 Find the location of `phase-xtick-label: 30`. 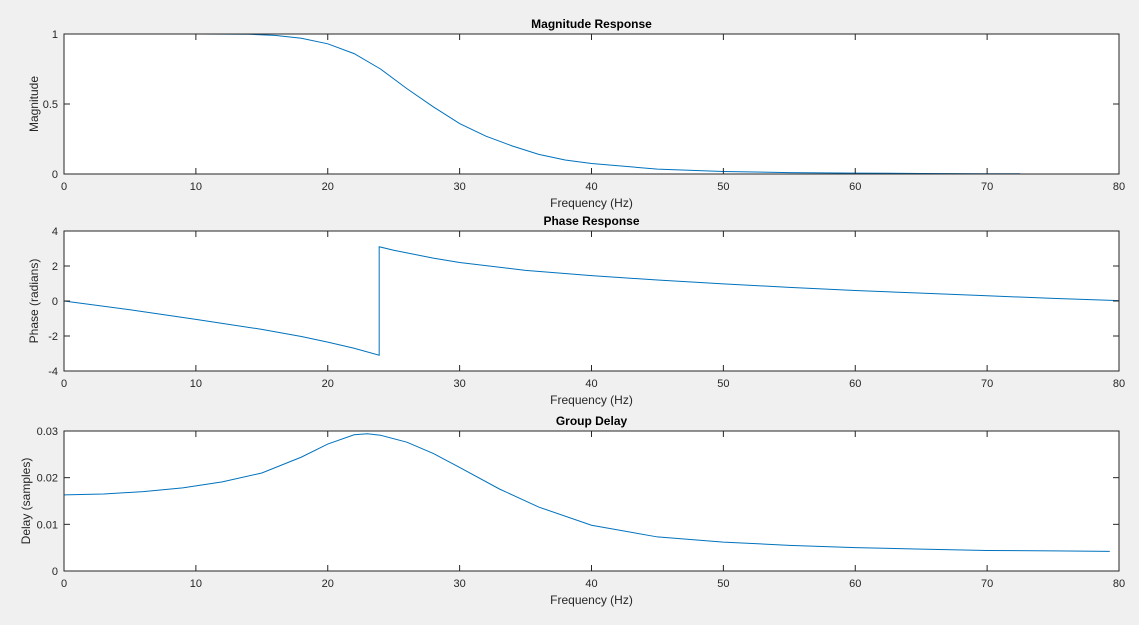

phase-xtick-label: 30 is located at coordinates (460, 384).